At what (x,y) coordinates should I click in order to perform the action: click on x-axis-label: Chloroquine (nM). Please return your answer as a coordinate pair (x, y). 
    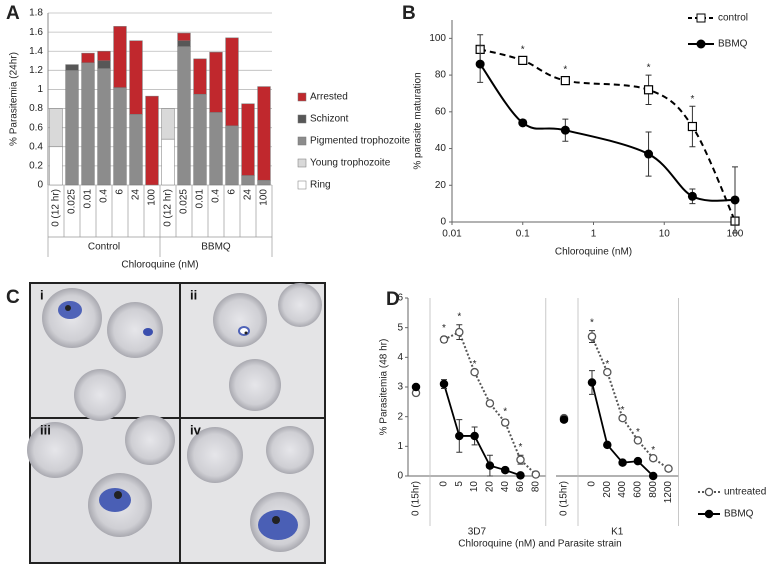
    Looking at the image, I should click on (593, 252).